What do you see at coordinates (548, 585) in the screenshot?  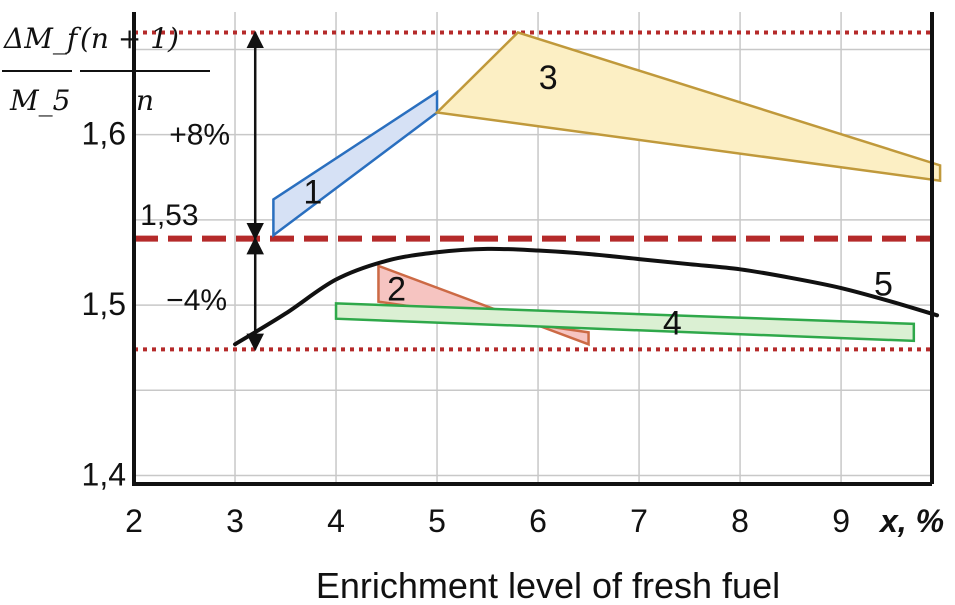 I see `x-axis-title: Enrichment level of fresh fuel` at bounding box center [548, 585].